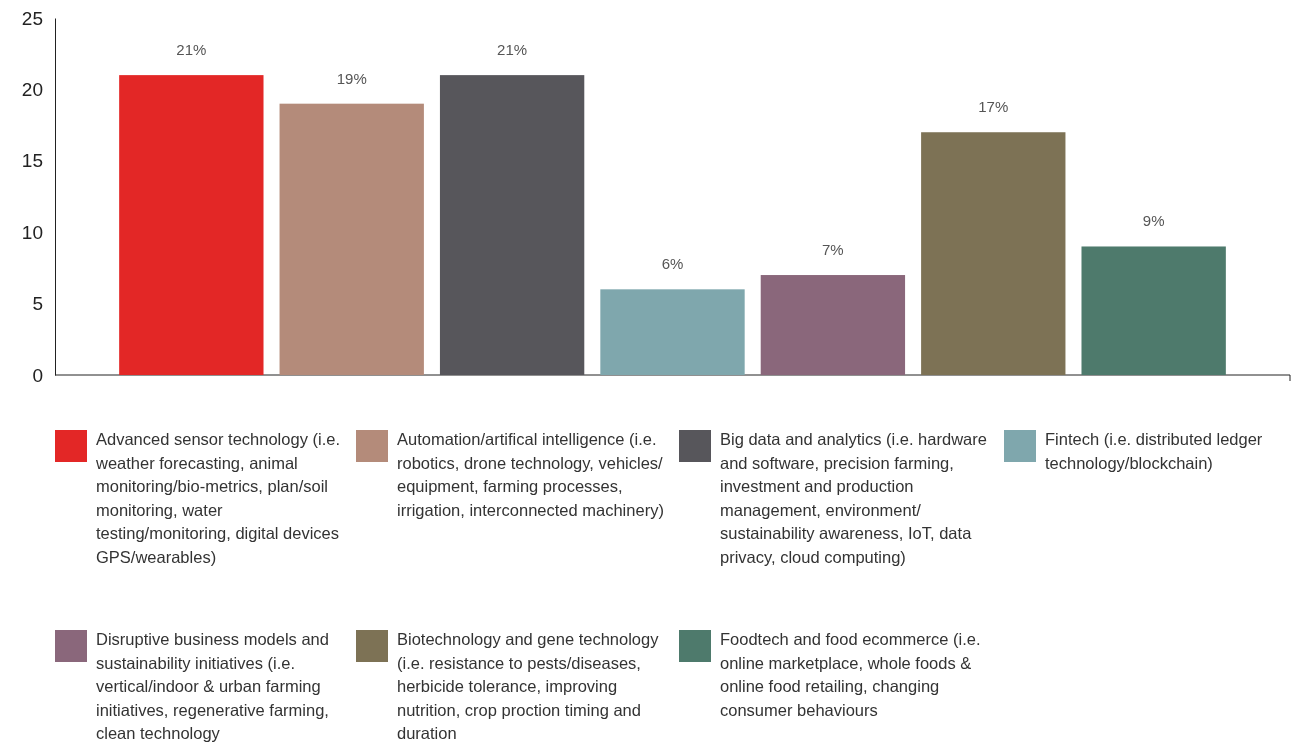 The height and width of the screenshot is (756, 1311). Describe the element at coordinates (37, 375) in the screenshot. I see `y-tick-label: 0` at that location.